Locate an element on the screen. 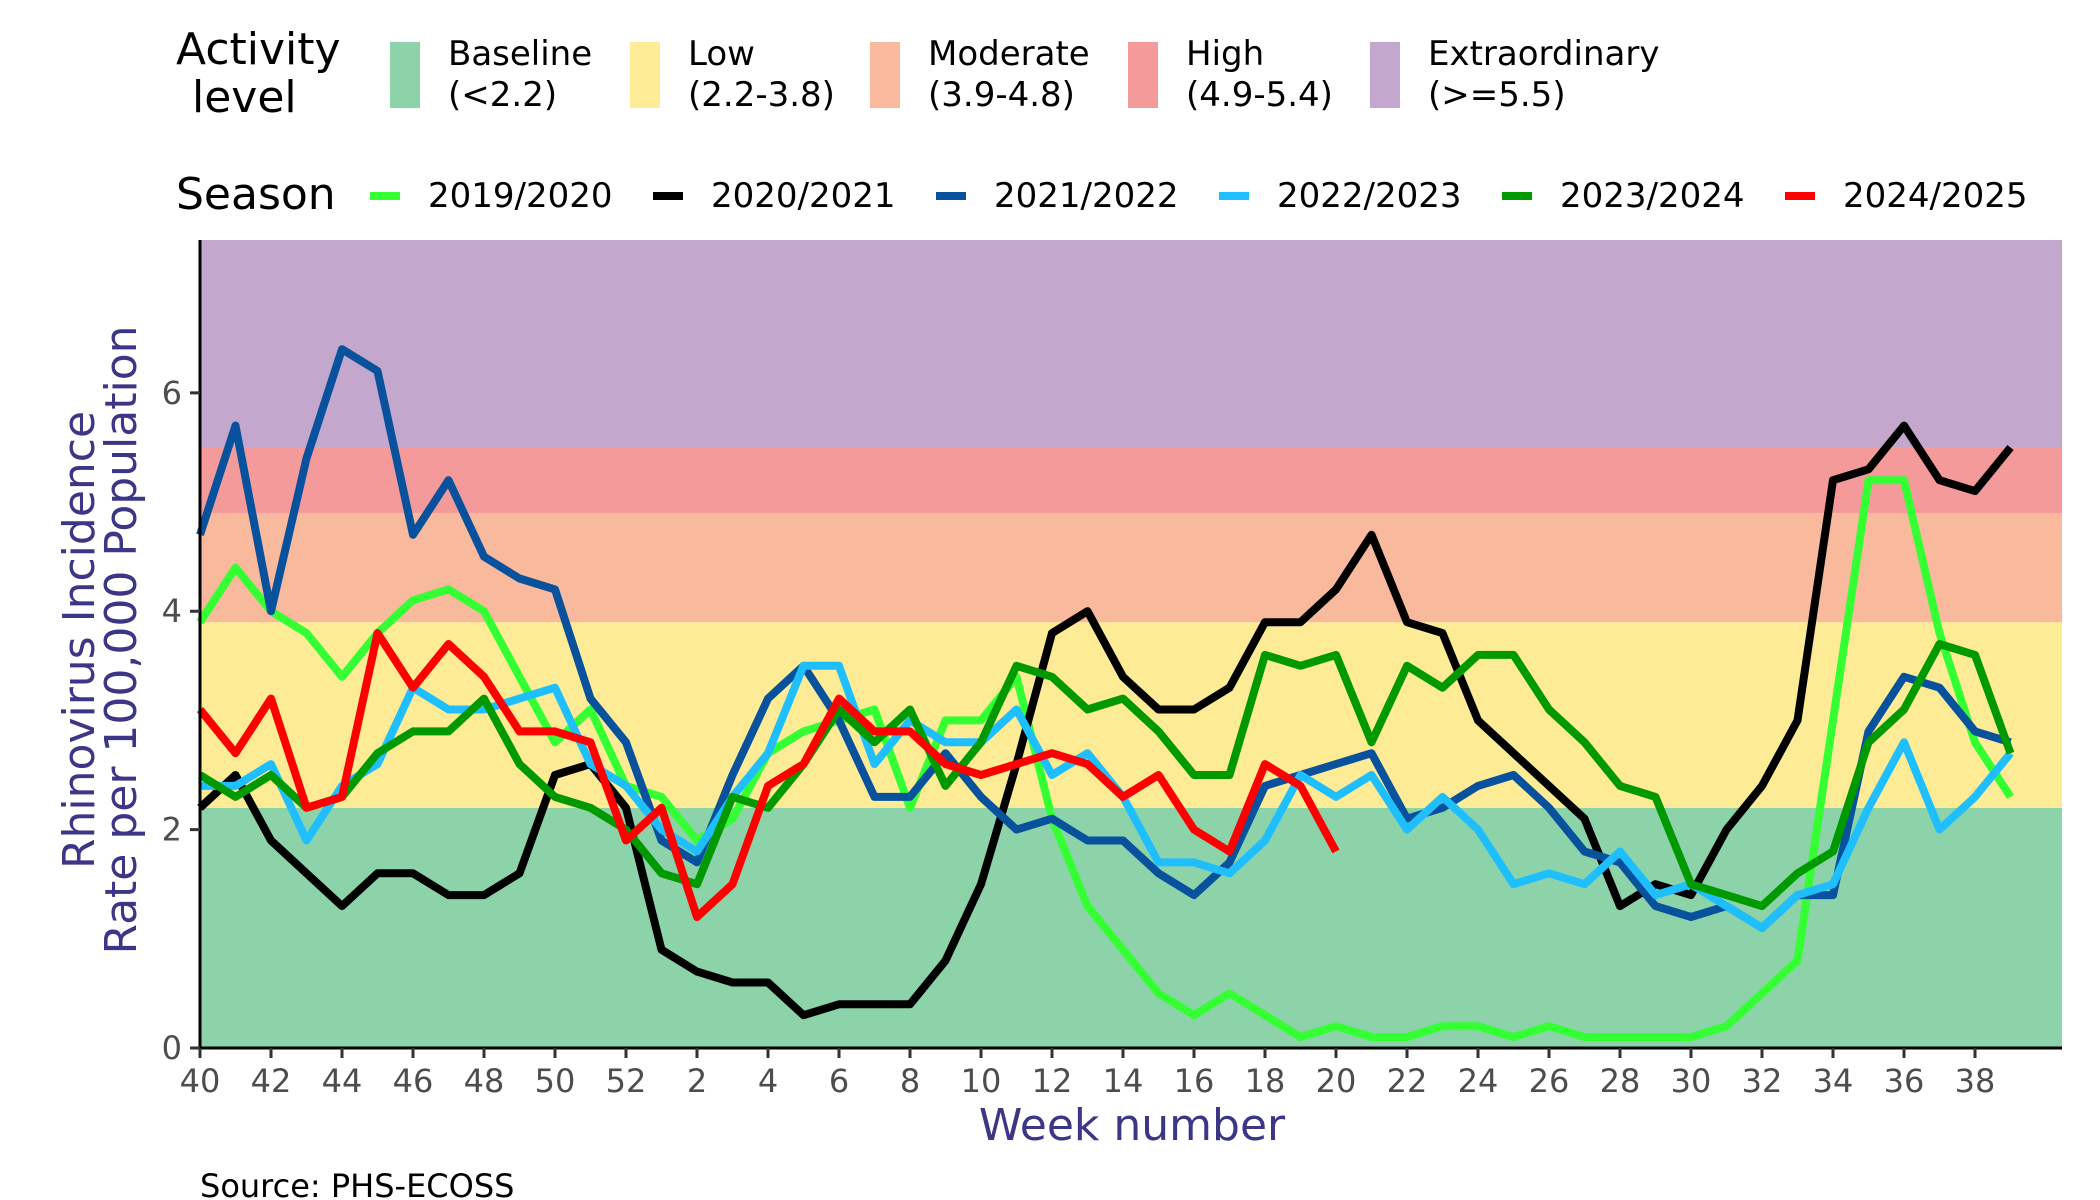 The width and height of the screenshot is (2100, 1200). series-line-2024-2025 is located at coordinates (768, 775).